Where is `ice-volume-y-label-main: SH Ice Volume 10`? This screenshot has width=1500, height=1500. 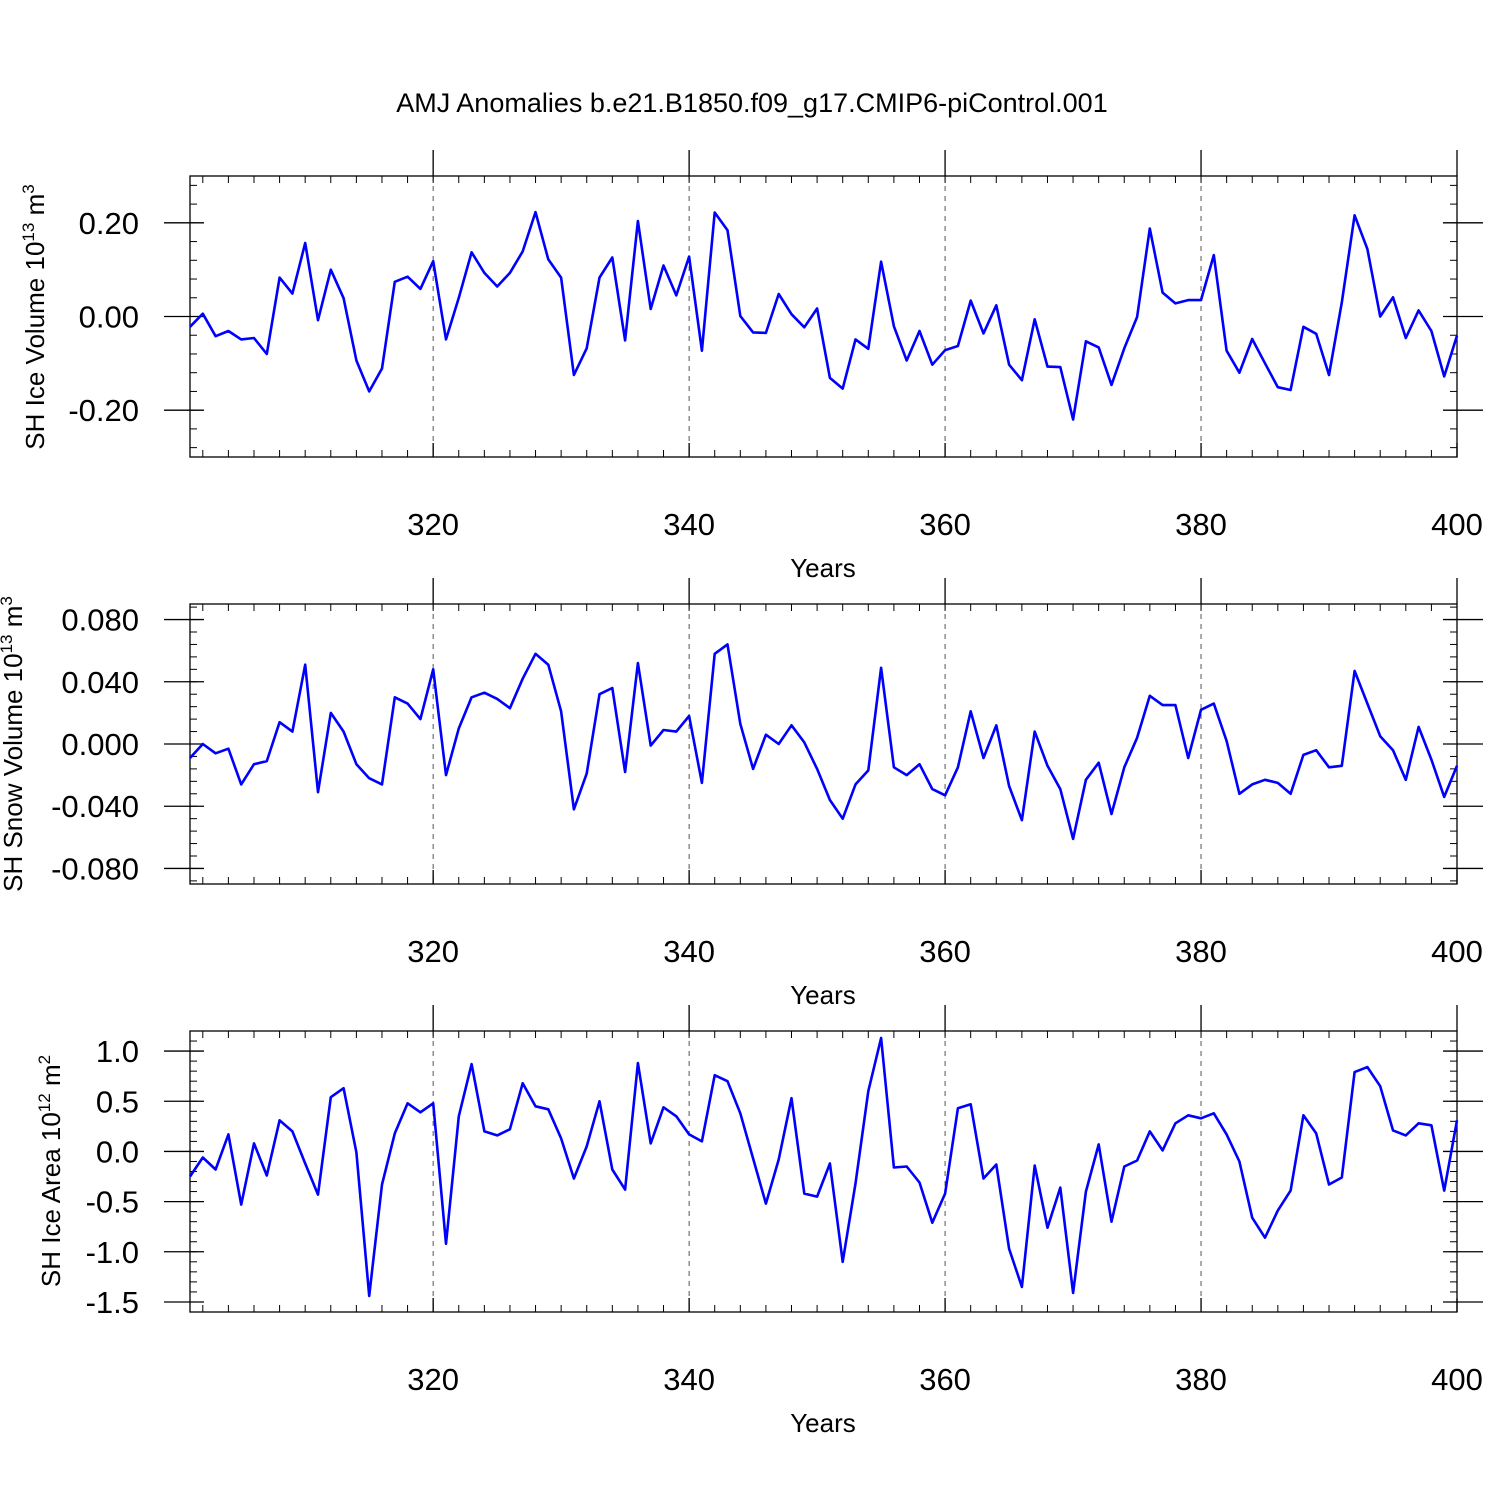
ice-volume-y-label-main: SH Ice Volume 10 is located at coordinates (35, 346).